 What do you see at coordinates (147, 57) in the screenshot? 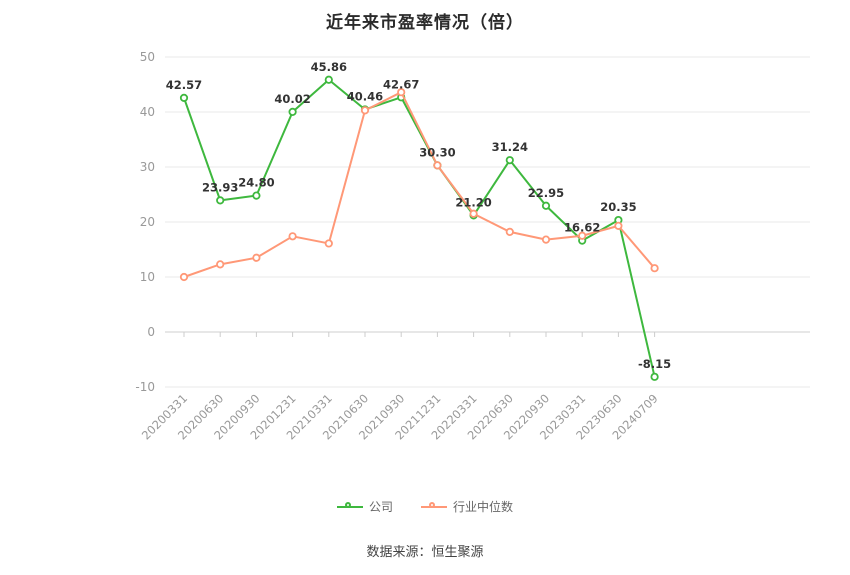
I see `y-axis-tick-label: 50` at bounding box center [147, 57].